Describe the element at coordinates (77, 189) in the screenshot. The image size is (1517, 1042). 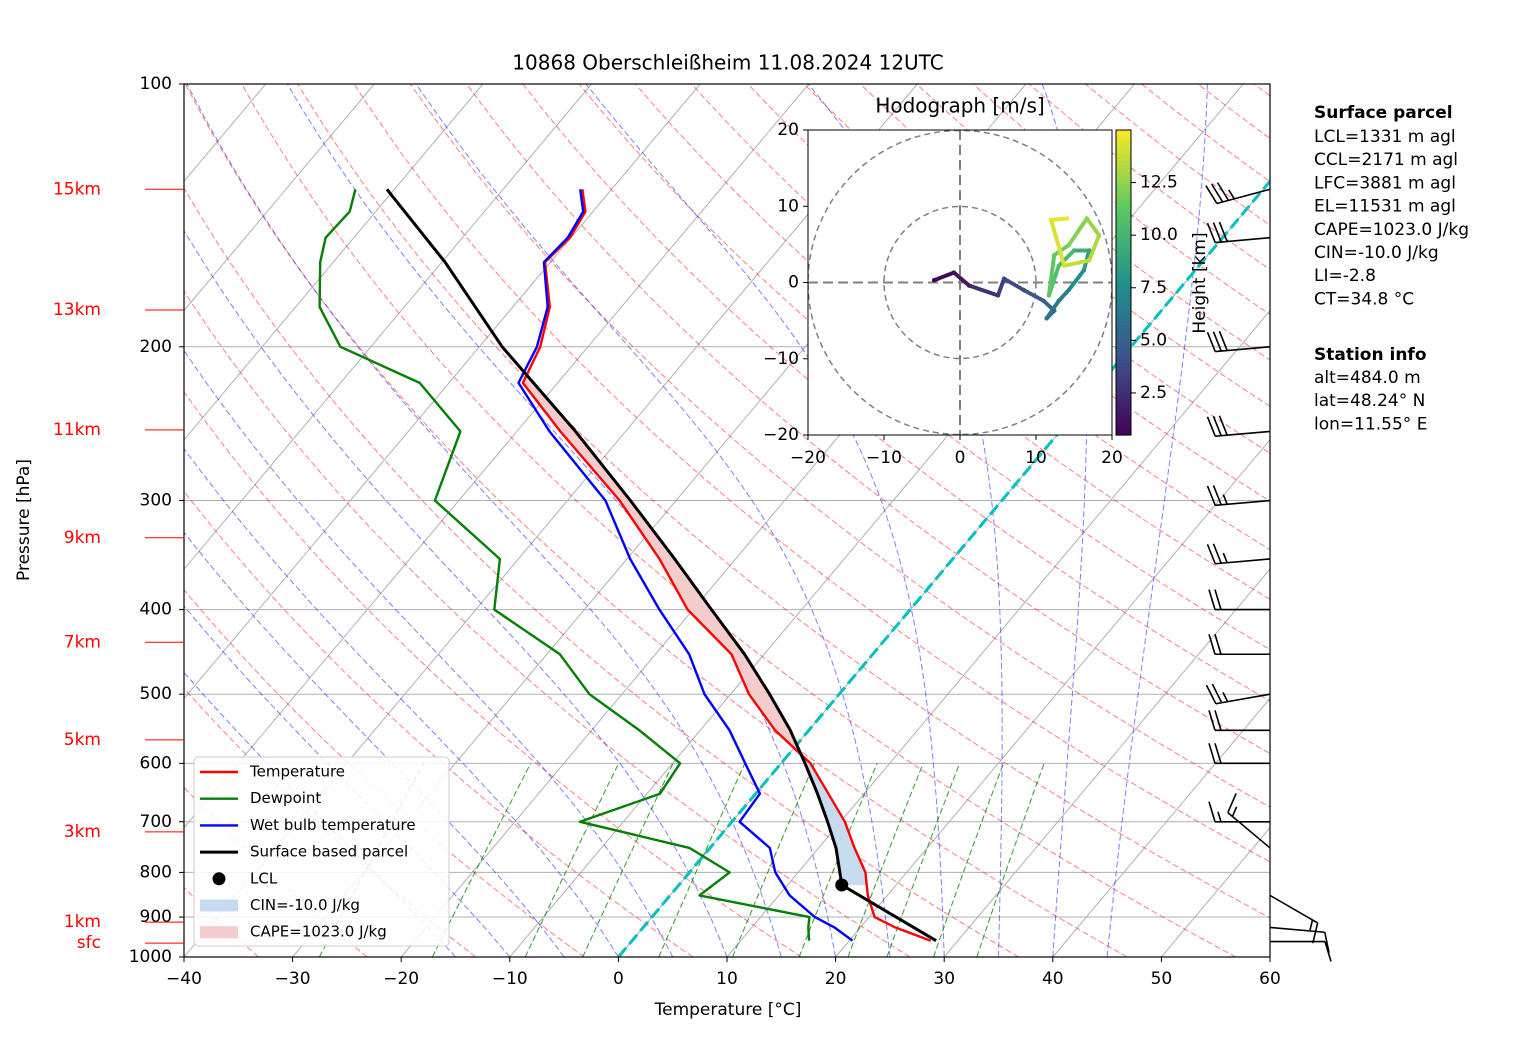
I see `height-label: 15km` at that location.